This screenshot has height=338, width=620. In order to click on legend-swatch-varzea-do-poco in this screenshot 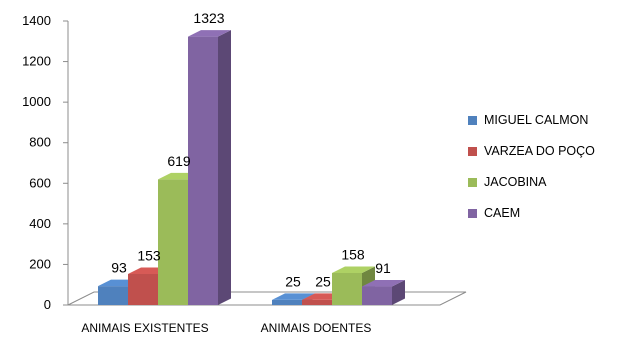, I will do `click(472, 151)`.